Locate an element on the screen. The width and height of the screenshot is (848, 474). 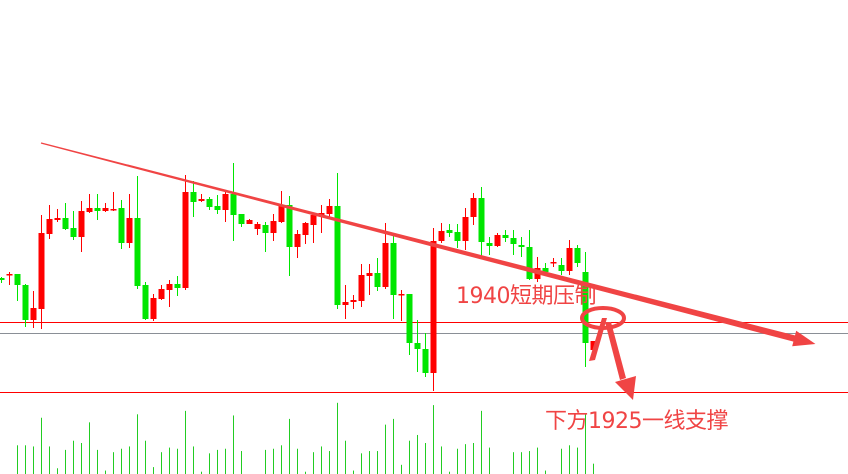
trendline-arrowhead is located at coordinates (804, 338).